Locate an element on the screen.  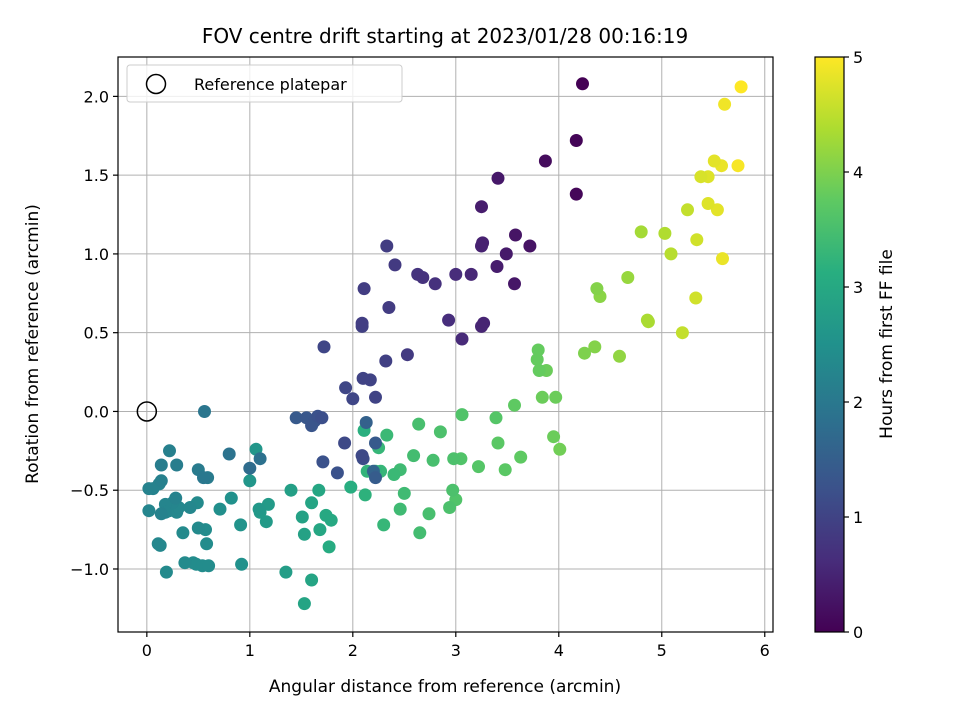
x-tick-label: 6 is located at coordinates (765, 650).